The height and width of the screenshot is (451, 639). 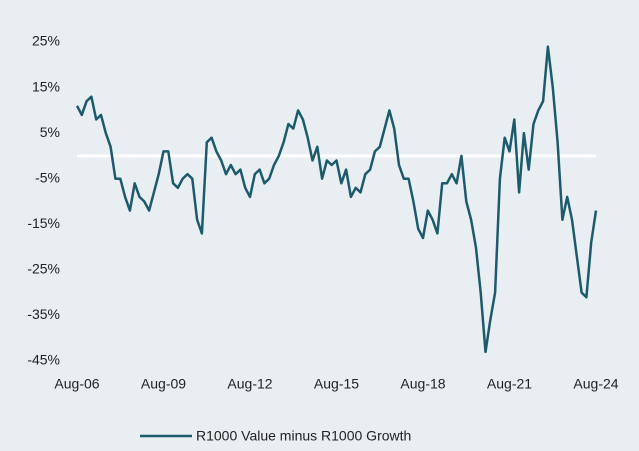 What do you see at coordinates (76, 384) in the screenshot?
I see `x-tick-label: Aug-06` at bounding box center [76, 384].